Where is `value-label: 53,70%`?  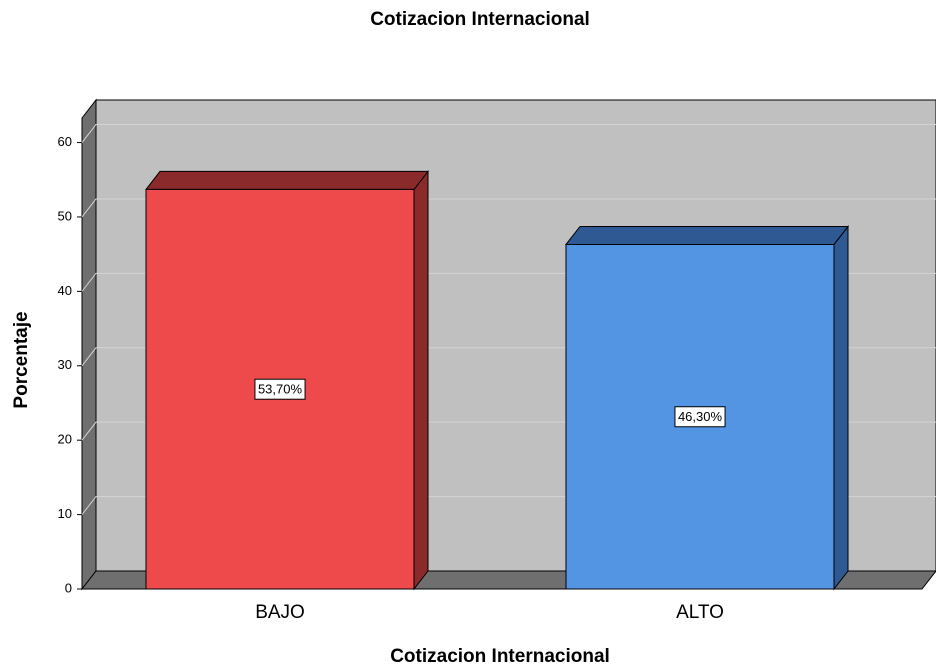 value-label: 53,70% is located at coordinates (280, 389).